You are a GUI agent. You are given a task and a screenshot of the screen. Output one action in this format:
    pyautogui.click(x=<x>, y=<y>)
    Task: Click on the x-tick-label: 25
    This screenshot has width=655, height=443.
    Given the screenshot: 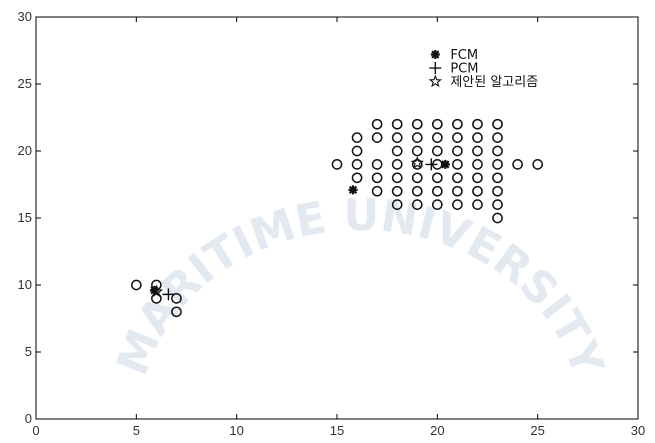 What is the action you would take?
    pyautogui.click(x=537, y=430)
    